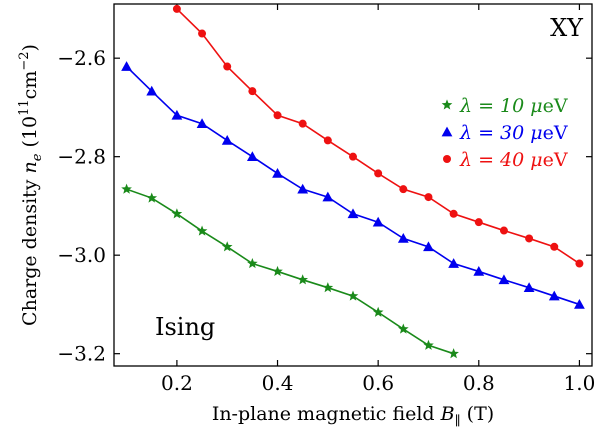 The width and height of the screenshot is (602, 439). Describe the element at coordinates (177, 383) in the screenshot. I see `x-tick-label: 0.2` at that location.